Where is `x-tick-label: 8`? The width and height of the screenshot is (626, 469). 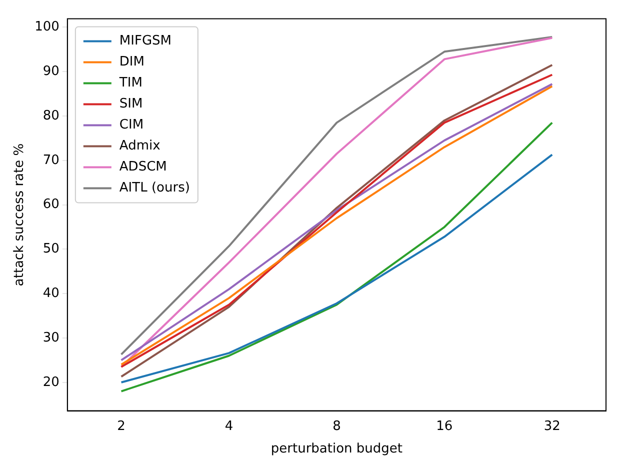 x-tick-label: 8 is located at coordinates (336, 426).